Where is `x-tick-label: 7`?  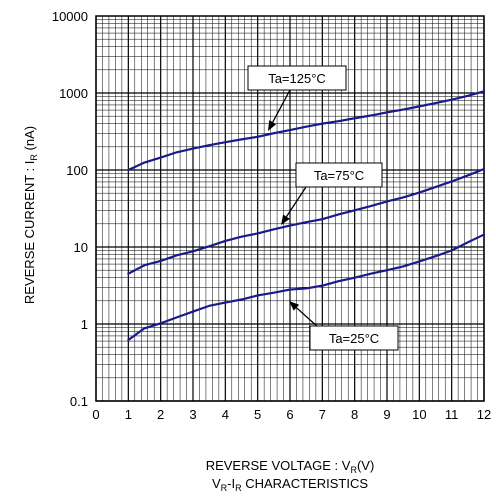
x-tick-label: 7 is located at coordinates (322, 414).